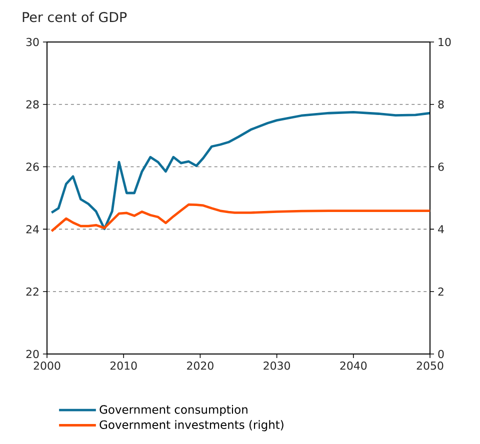 Image resolution: width=480 pixels, height=444 pixels. I want to click on x-tick-label: 2010, so click(123, 366).